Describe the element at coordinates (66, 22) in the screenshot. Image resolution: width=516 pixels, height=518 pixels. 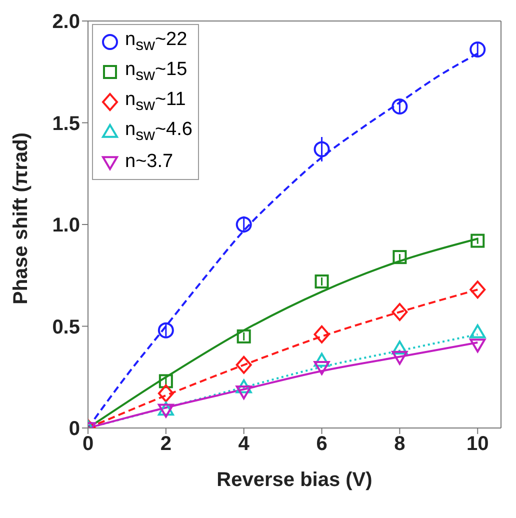
I see `y-tick-label: 2.0` at that location.